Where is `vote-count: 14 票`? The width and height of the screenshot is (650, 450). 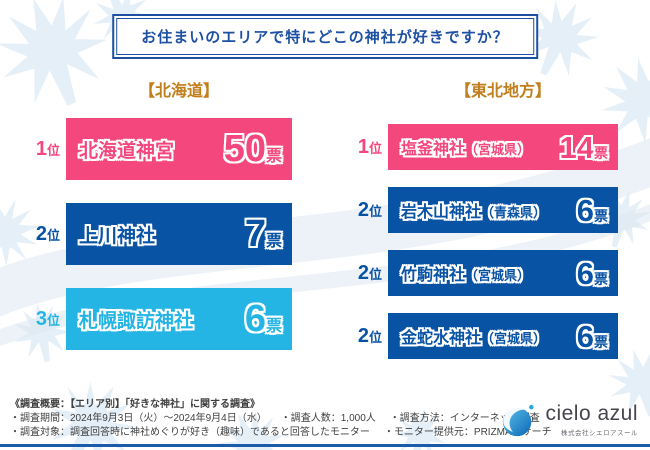 vote-count: 14 票 is located at coordinates (584, 147).